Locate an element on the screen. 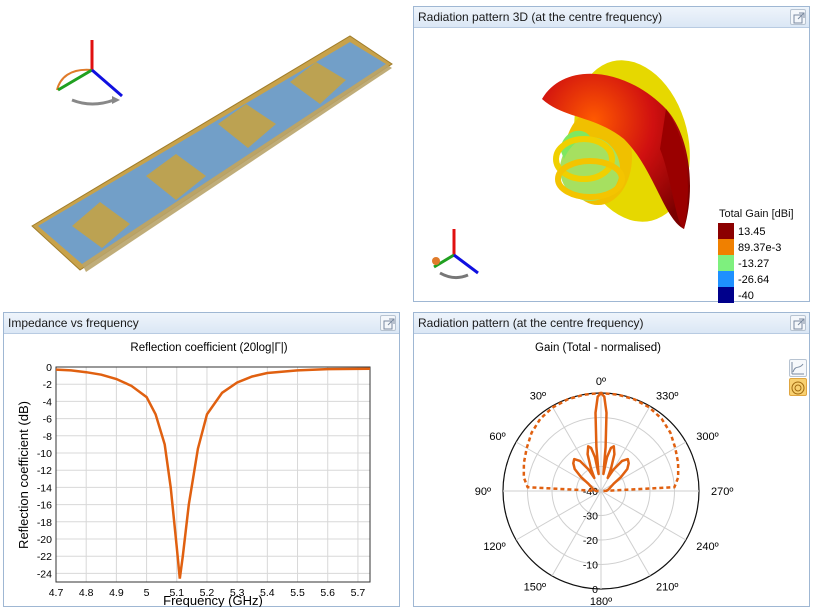 This screenshot has width=813, height=613. impedance-ylabel: Reflection coefficient (dB) is located at coordinates (23, 475).